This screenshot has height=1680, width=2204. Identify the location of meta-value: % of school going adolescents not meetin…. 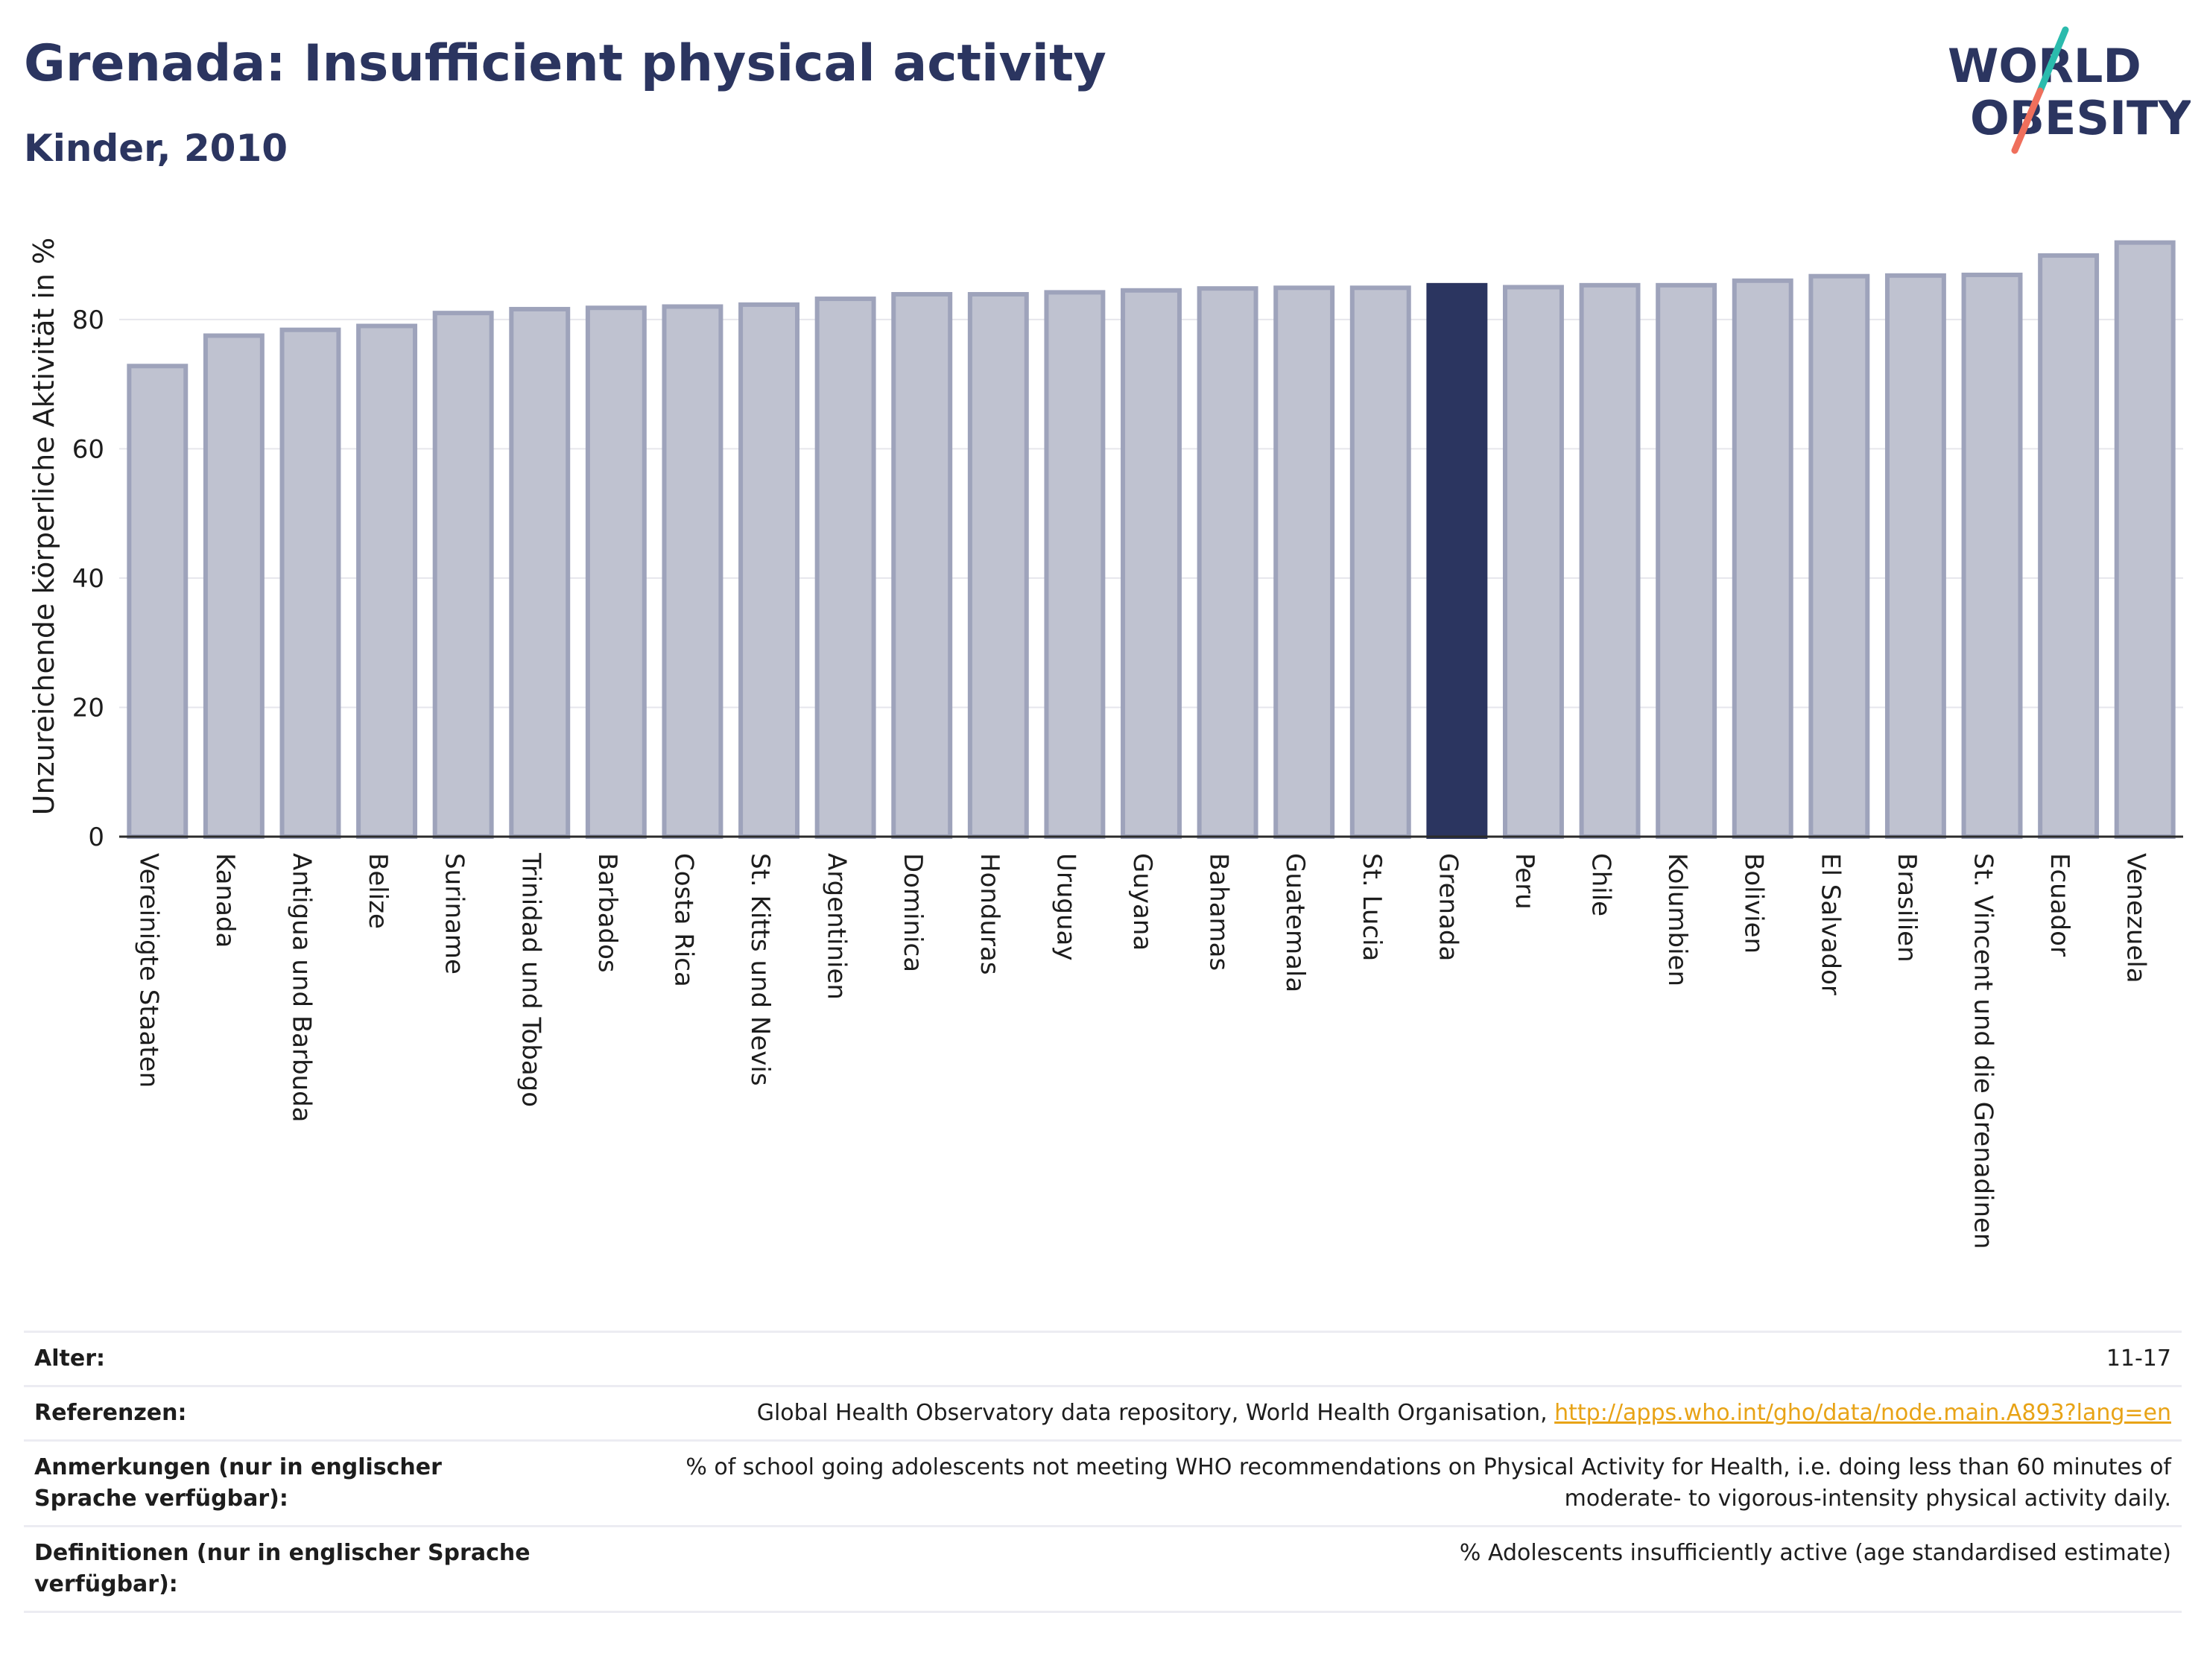
(1366, 1483).